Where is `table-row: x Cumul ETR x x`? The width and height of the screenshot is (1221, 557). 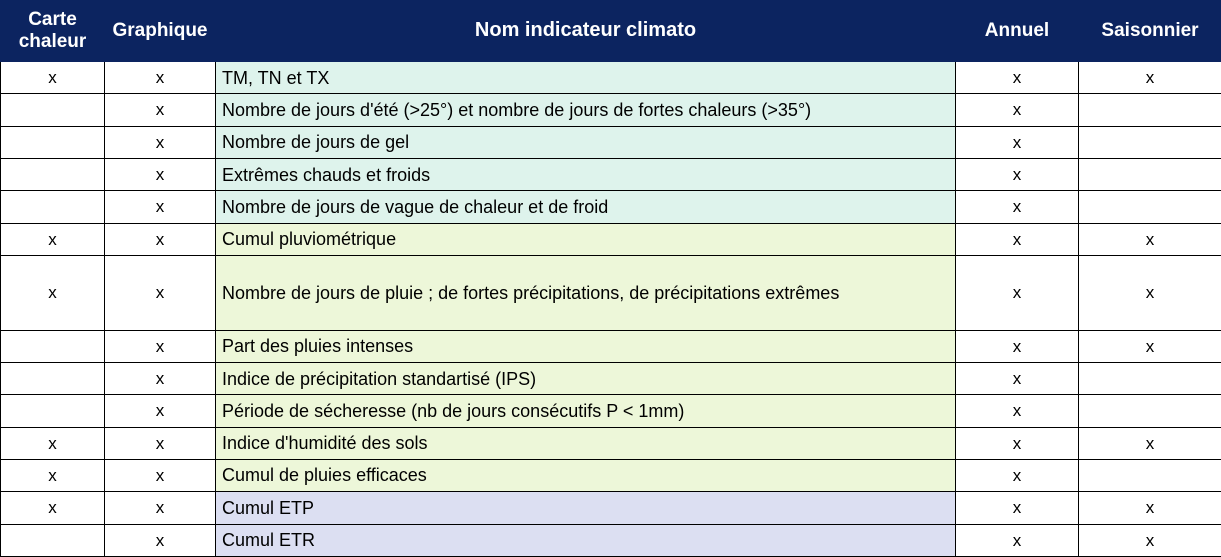
table-row: x Cumul ETR x x is located at coordinates (610, 540).